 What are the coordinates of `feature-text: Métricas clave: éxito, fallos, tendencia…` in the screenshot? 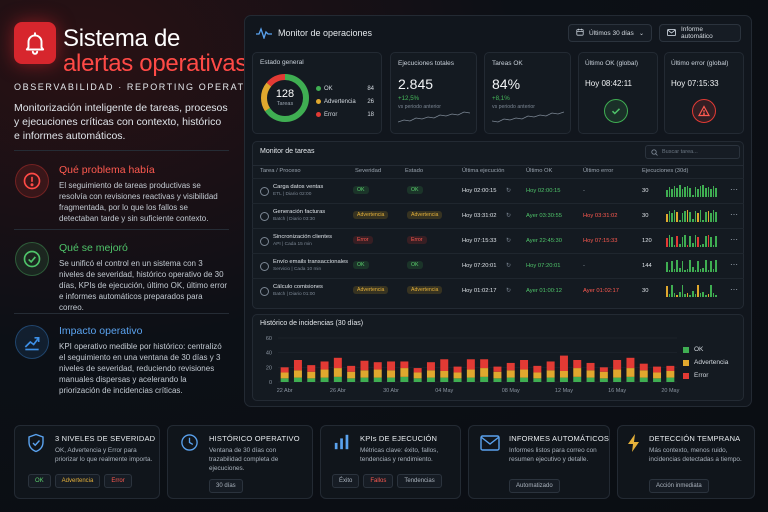 It's located at (399, 455).